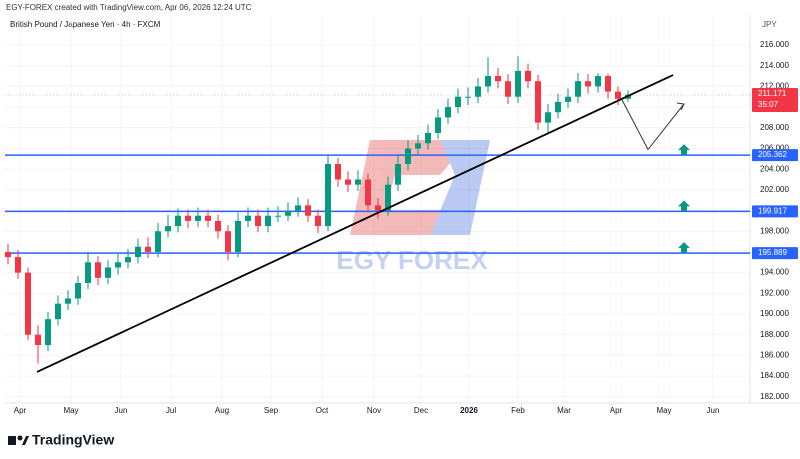  Describe the element at coordinates (774, 148) in the screenshot. I see `y-tick-label: 206.000` at that location.